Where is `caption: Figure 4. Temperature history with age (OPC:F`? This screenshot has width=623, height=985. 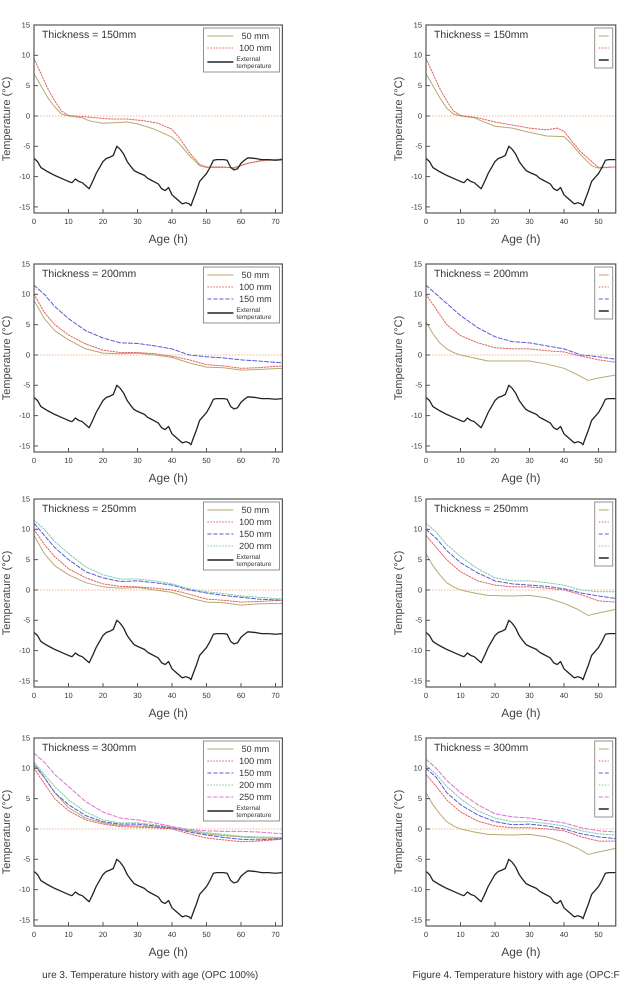
caption: Figure 4. Temperature history with age (OPC:F is located at coordinates (516, 975).